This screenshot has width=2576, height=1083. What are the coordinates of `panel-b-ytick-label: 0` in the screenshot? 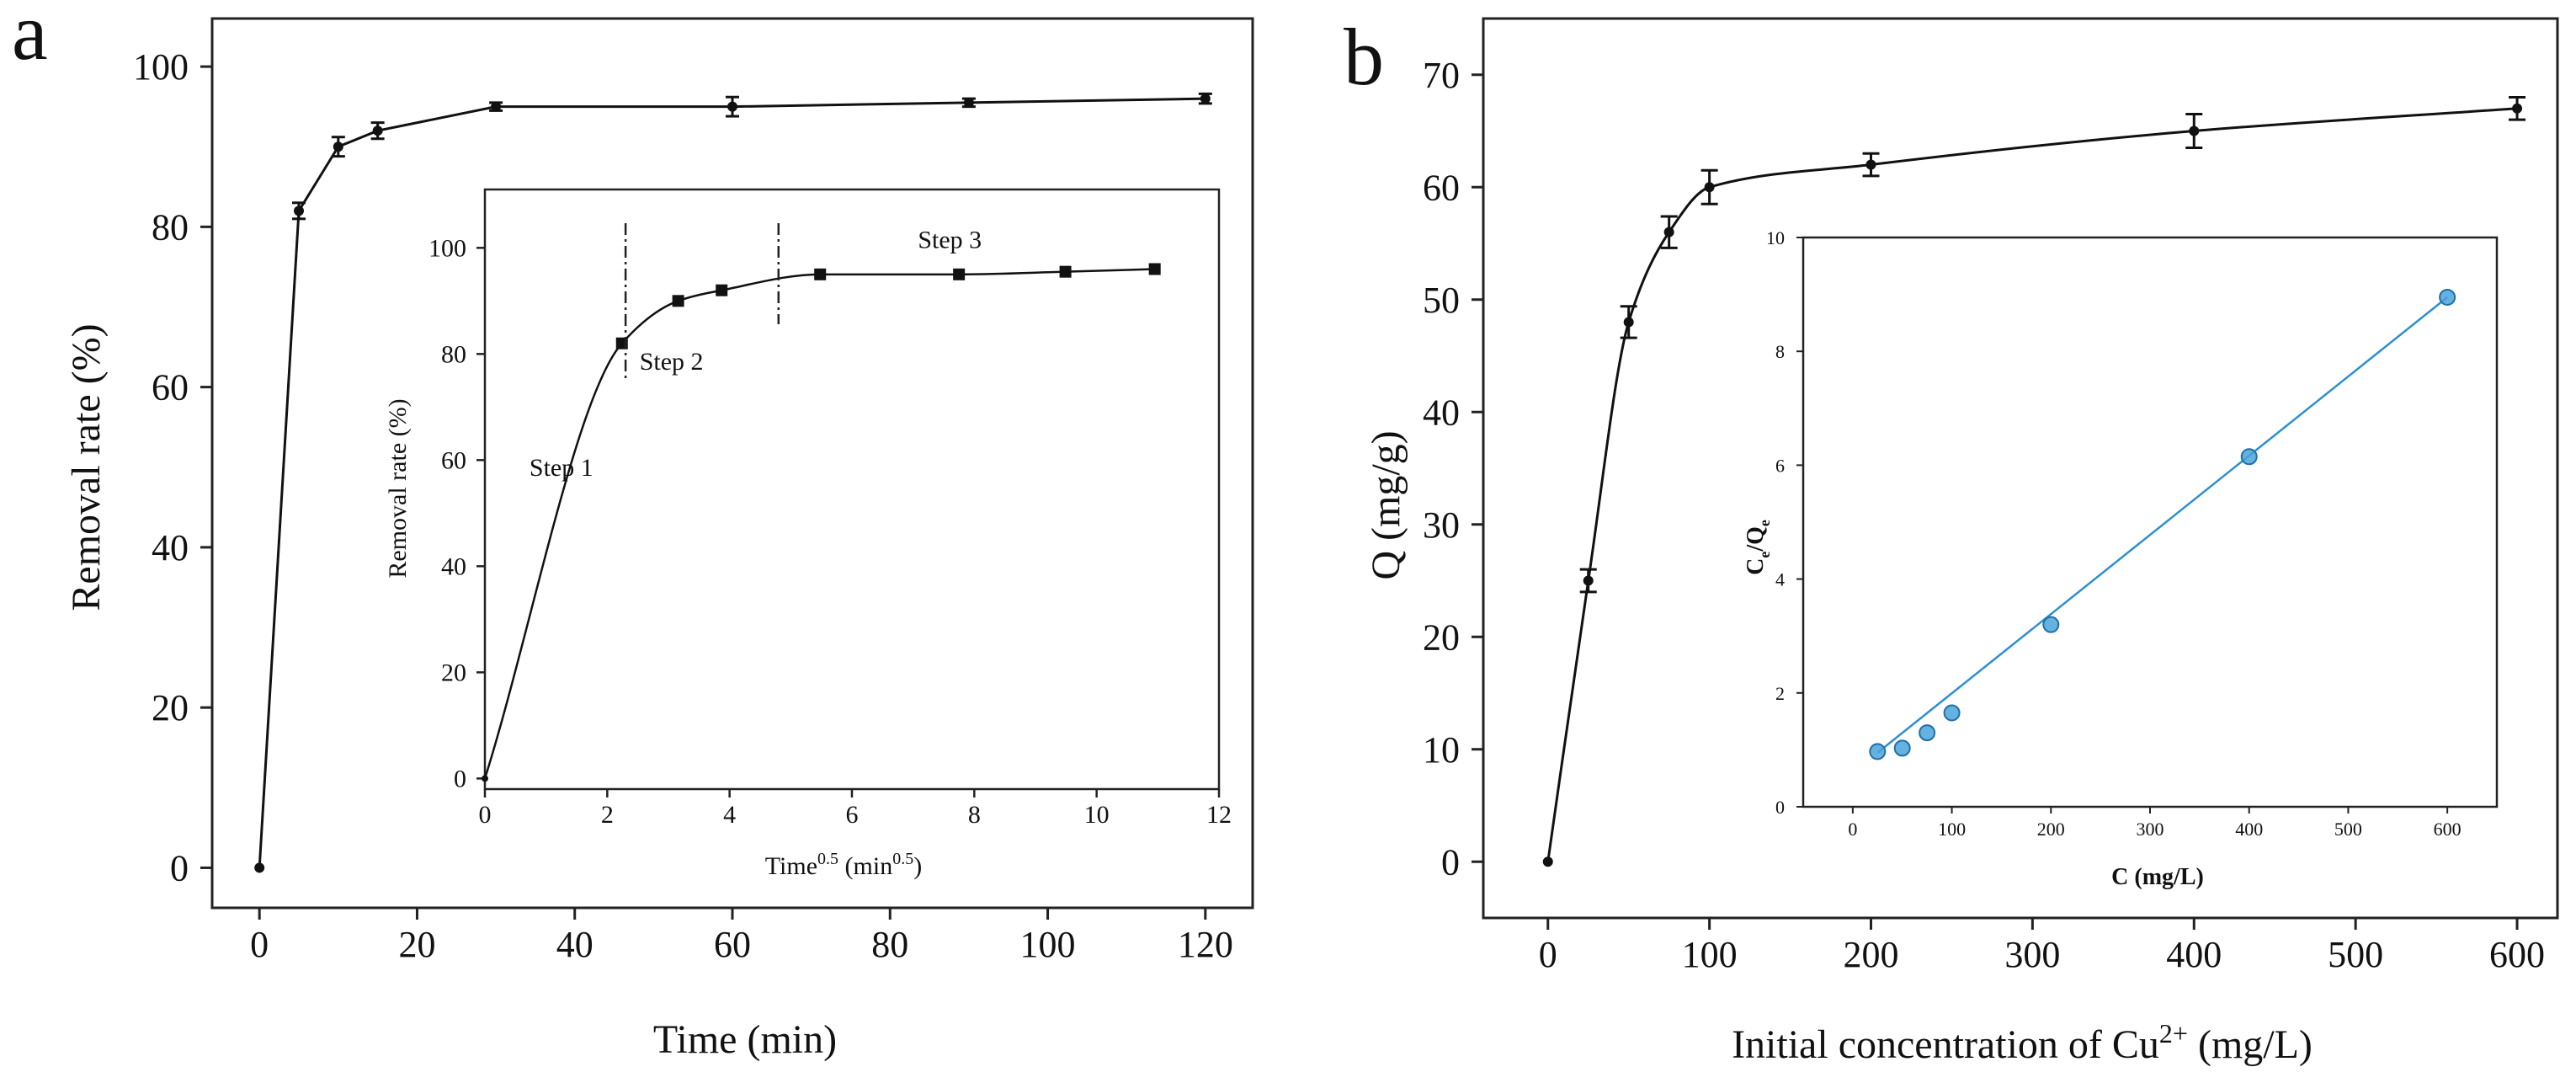 It's located at (1451, 862).